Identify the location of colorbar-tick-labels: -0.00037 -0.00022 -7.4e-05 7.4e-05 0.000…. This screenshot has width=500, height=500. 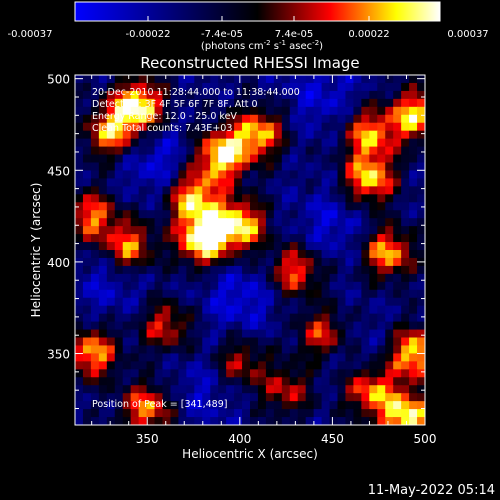
(248, 34).